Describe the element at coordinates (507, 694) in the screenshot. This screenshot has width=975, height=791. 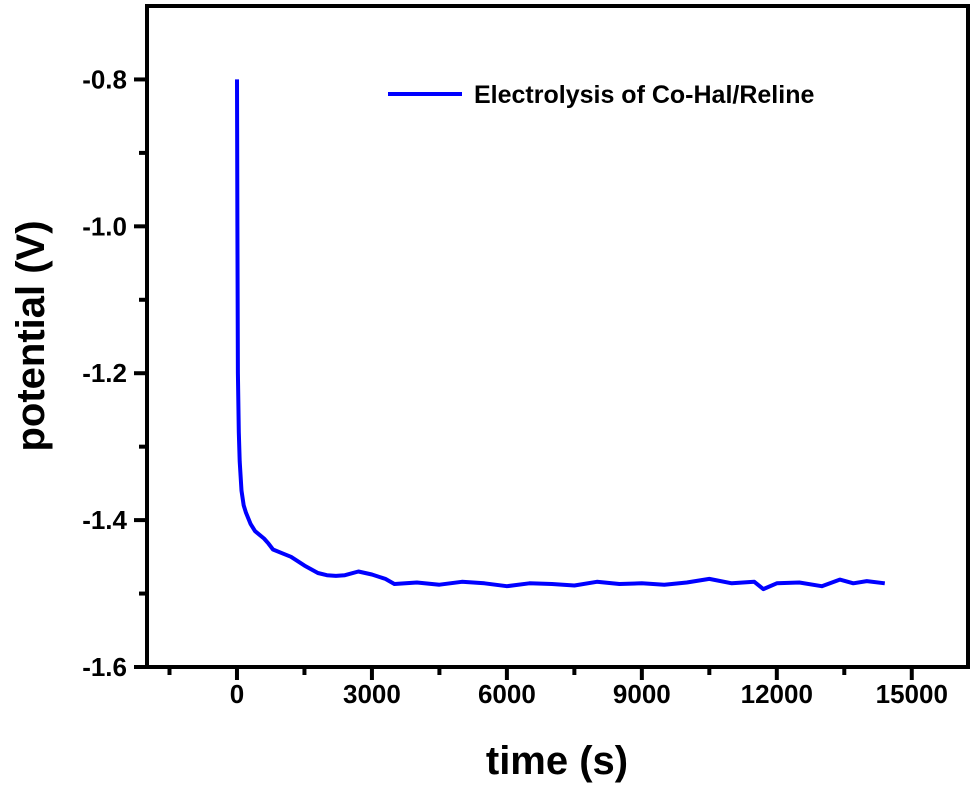
I see `x-tick-label: 6000` at that location.